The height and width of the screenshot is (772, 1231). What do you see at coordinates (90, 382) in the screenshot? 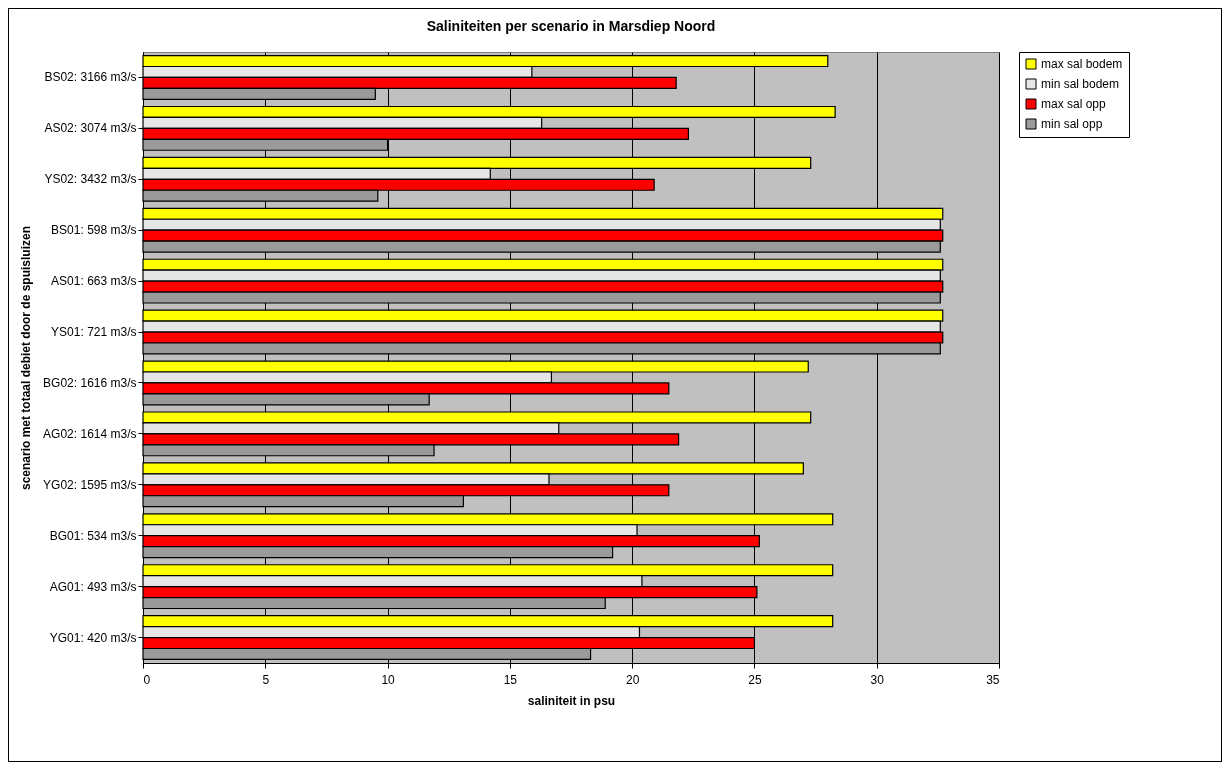
I see `y-tick-label: BG02: 1616 m3/s` at bounding box center [90, 382].